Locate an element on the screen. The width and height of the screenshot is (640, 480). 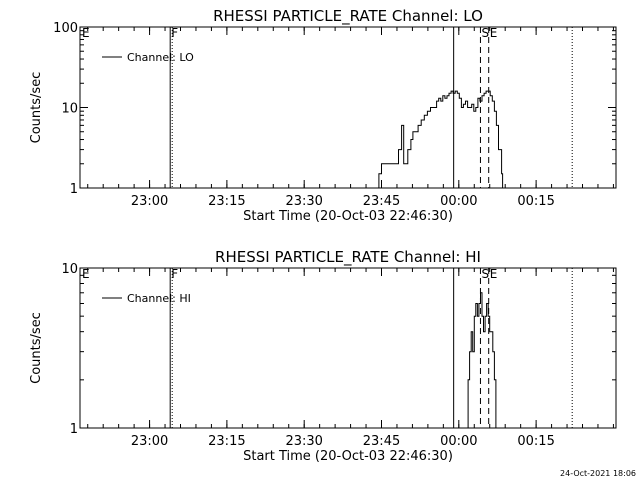
legend-label: Channel: HI is located at coordinates (159, 298).